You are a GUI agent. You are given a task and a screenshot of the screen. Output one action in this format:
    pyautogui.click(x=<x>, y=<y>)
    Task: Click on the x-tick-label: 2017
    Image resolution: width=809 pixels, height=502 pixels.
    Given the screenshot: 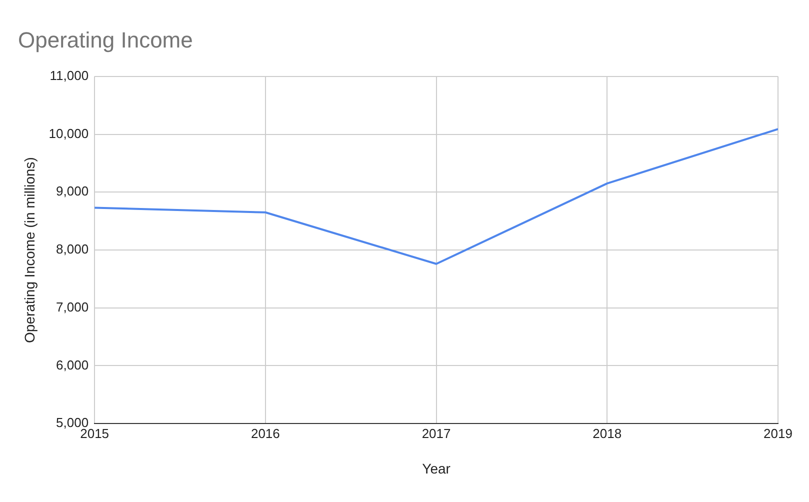 What is the action you would take?
    pyautogui.click(x=436, y=433)
    